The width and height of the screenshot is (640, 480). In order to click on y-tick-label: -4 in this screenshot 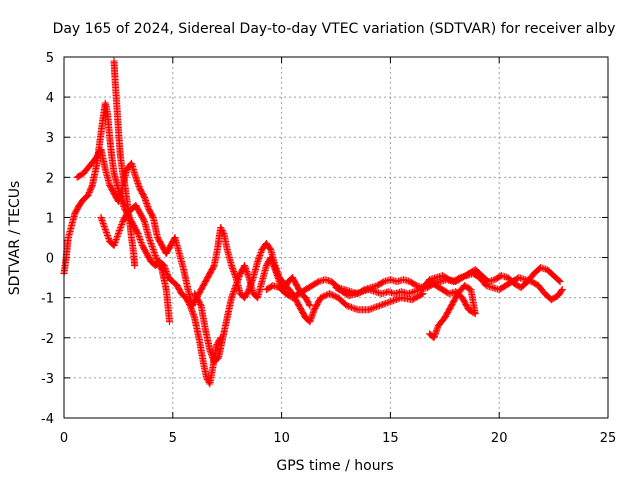, I will do `click(47, 419)`.